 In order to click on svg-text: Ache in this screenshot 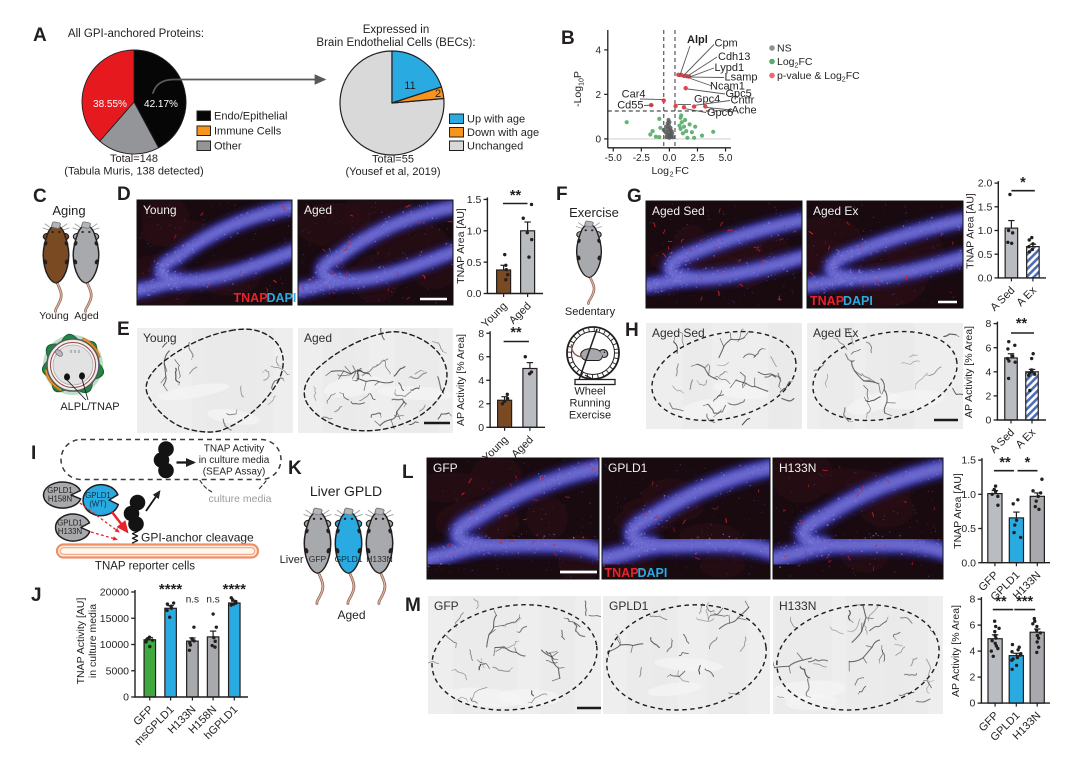, I will do `click(744, 111)`.